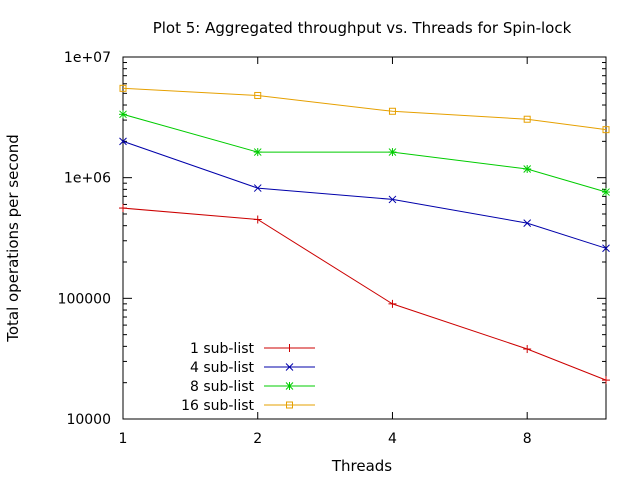 Image resolution: width=640 pixels, height=480 pixels. I want to click on x-tick-label: 4, so click(392, 439).